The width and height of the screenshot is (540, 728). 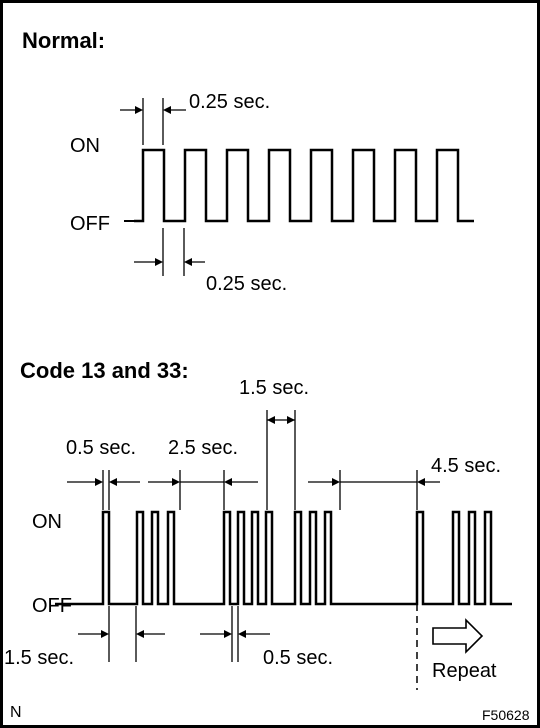 What do you see at coordinates (271, 420) in the screenshot?
I see `code-digit-left-head` at bounding box center [271, 420].